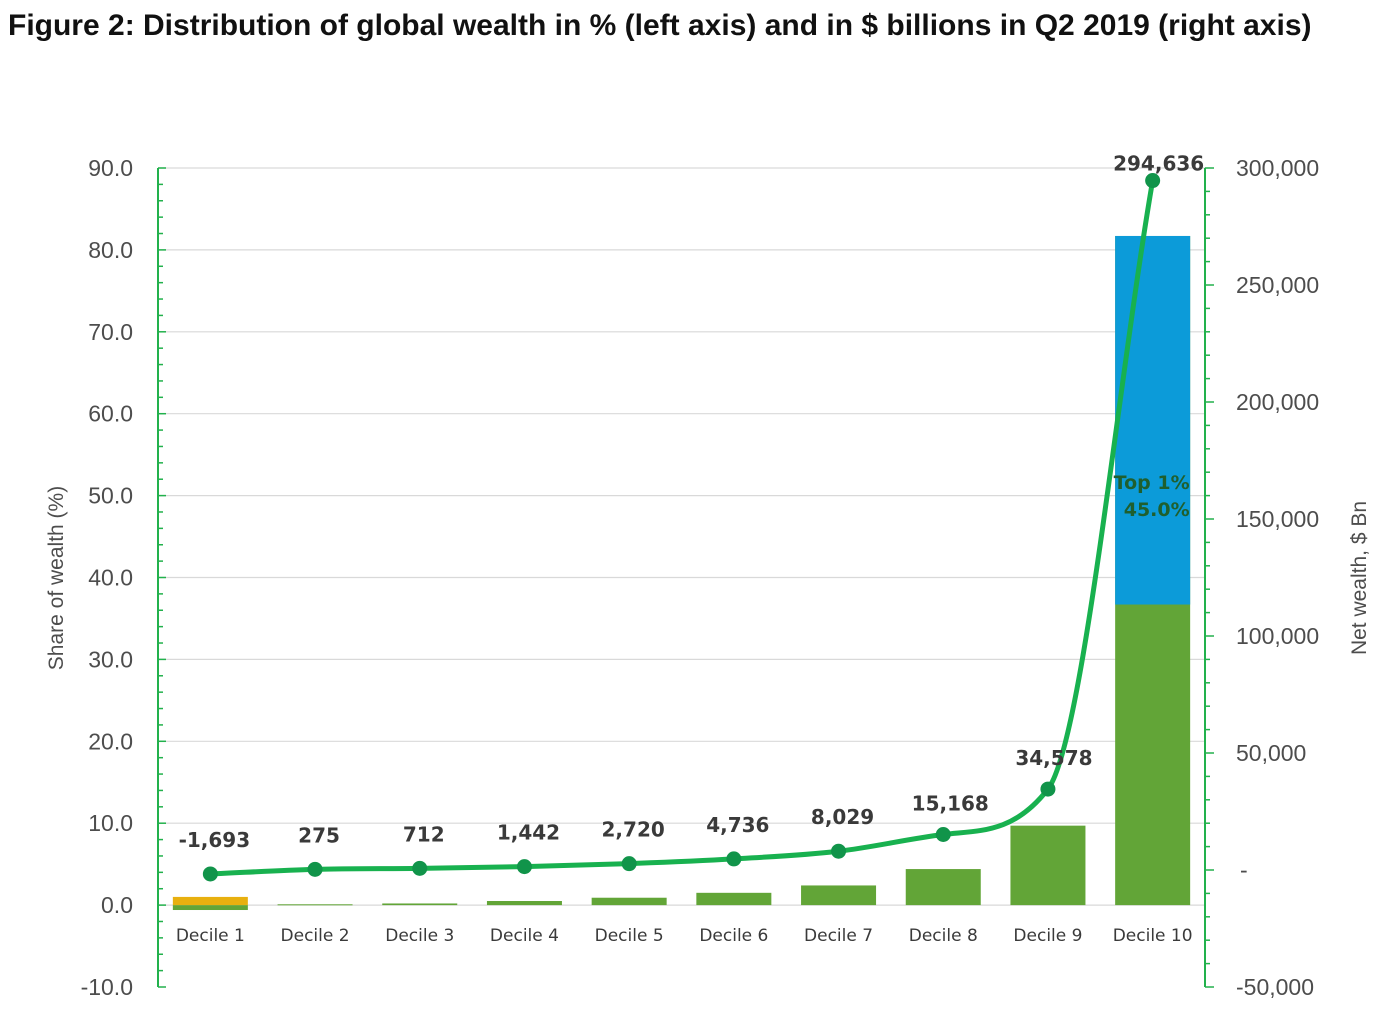  I want to click on left-tick-label: 20.0, so click(110, 741).